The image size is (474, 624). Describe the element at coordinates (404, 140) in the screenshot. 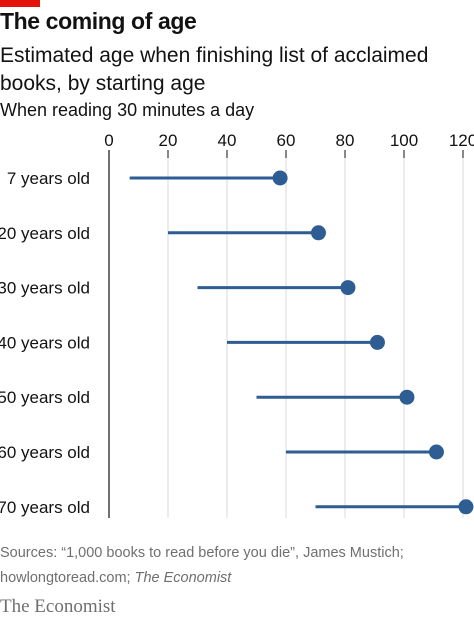

I see `x-tick-label: 100` at that location.